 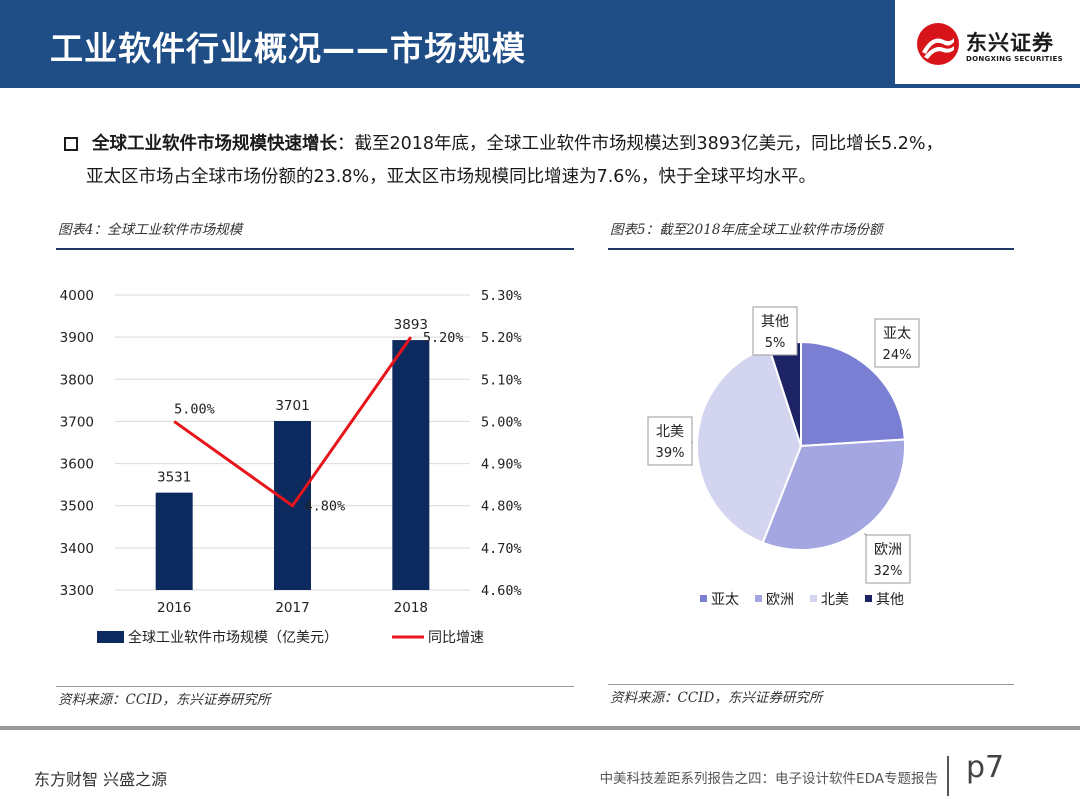 What do you see at coordinates (288, 48) in the screenshot?
I see `page-title: 工业软件行业概况——市场规模` at bounding box center [288, 48].